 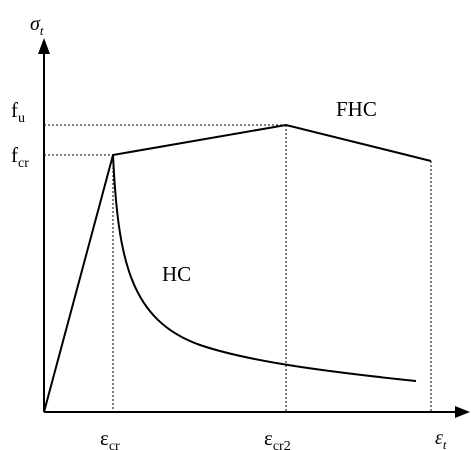 I want to click on y-tick-fu-base: f, so click(x=14, y=110).